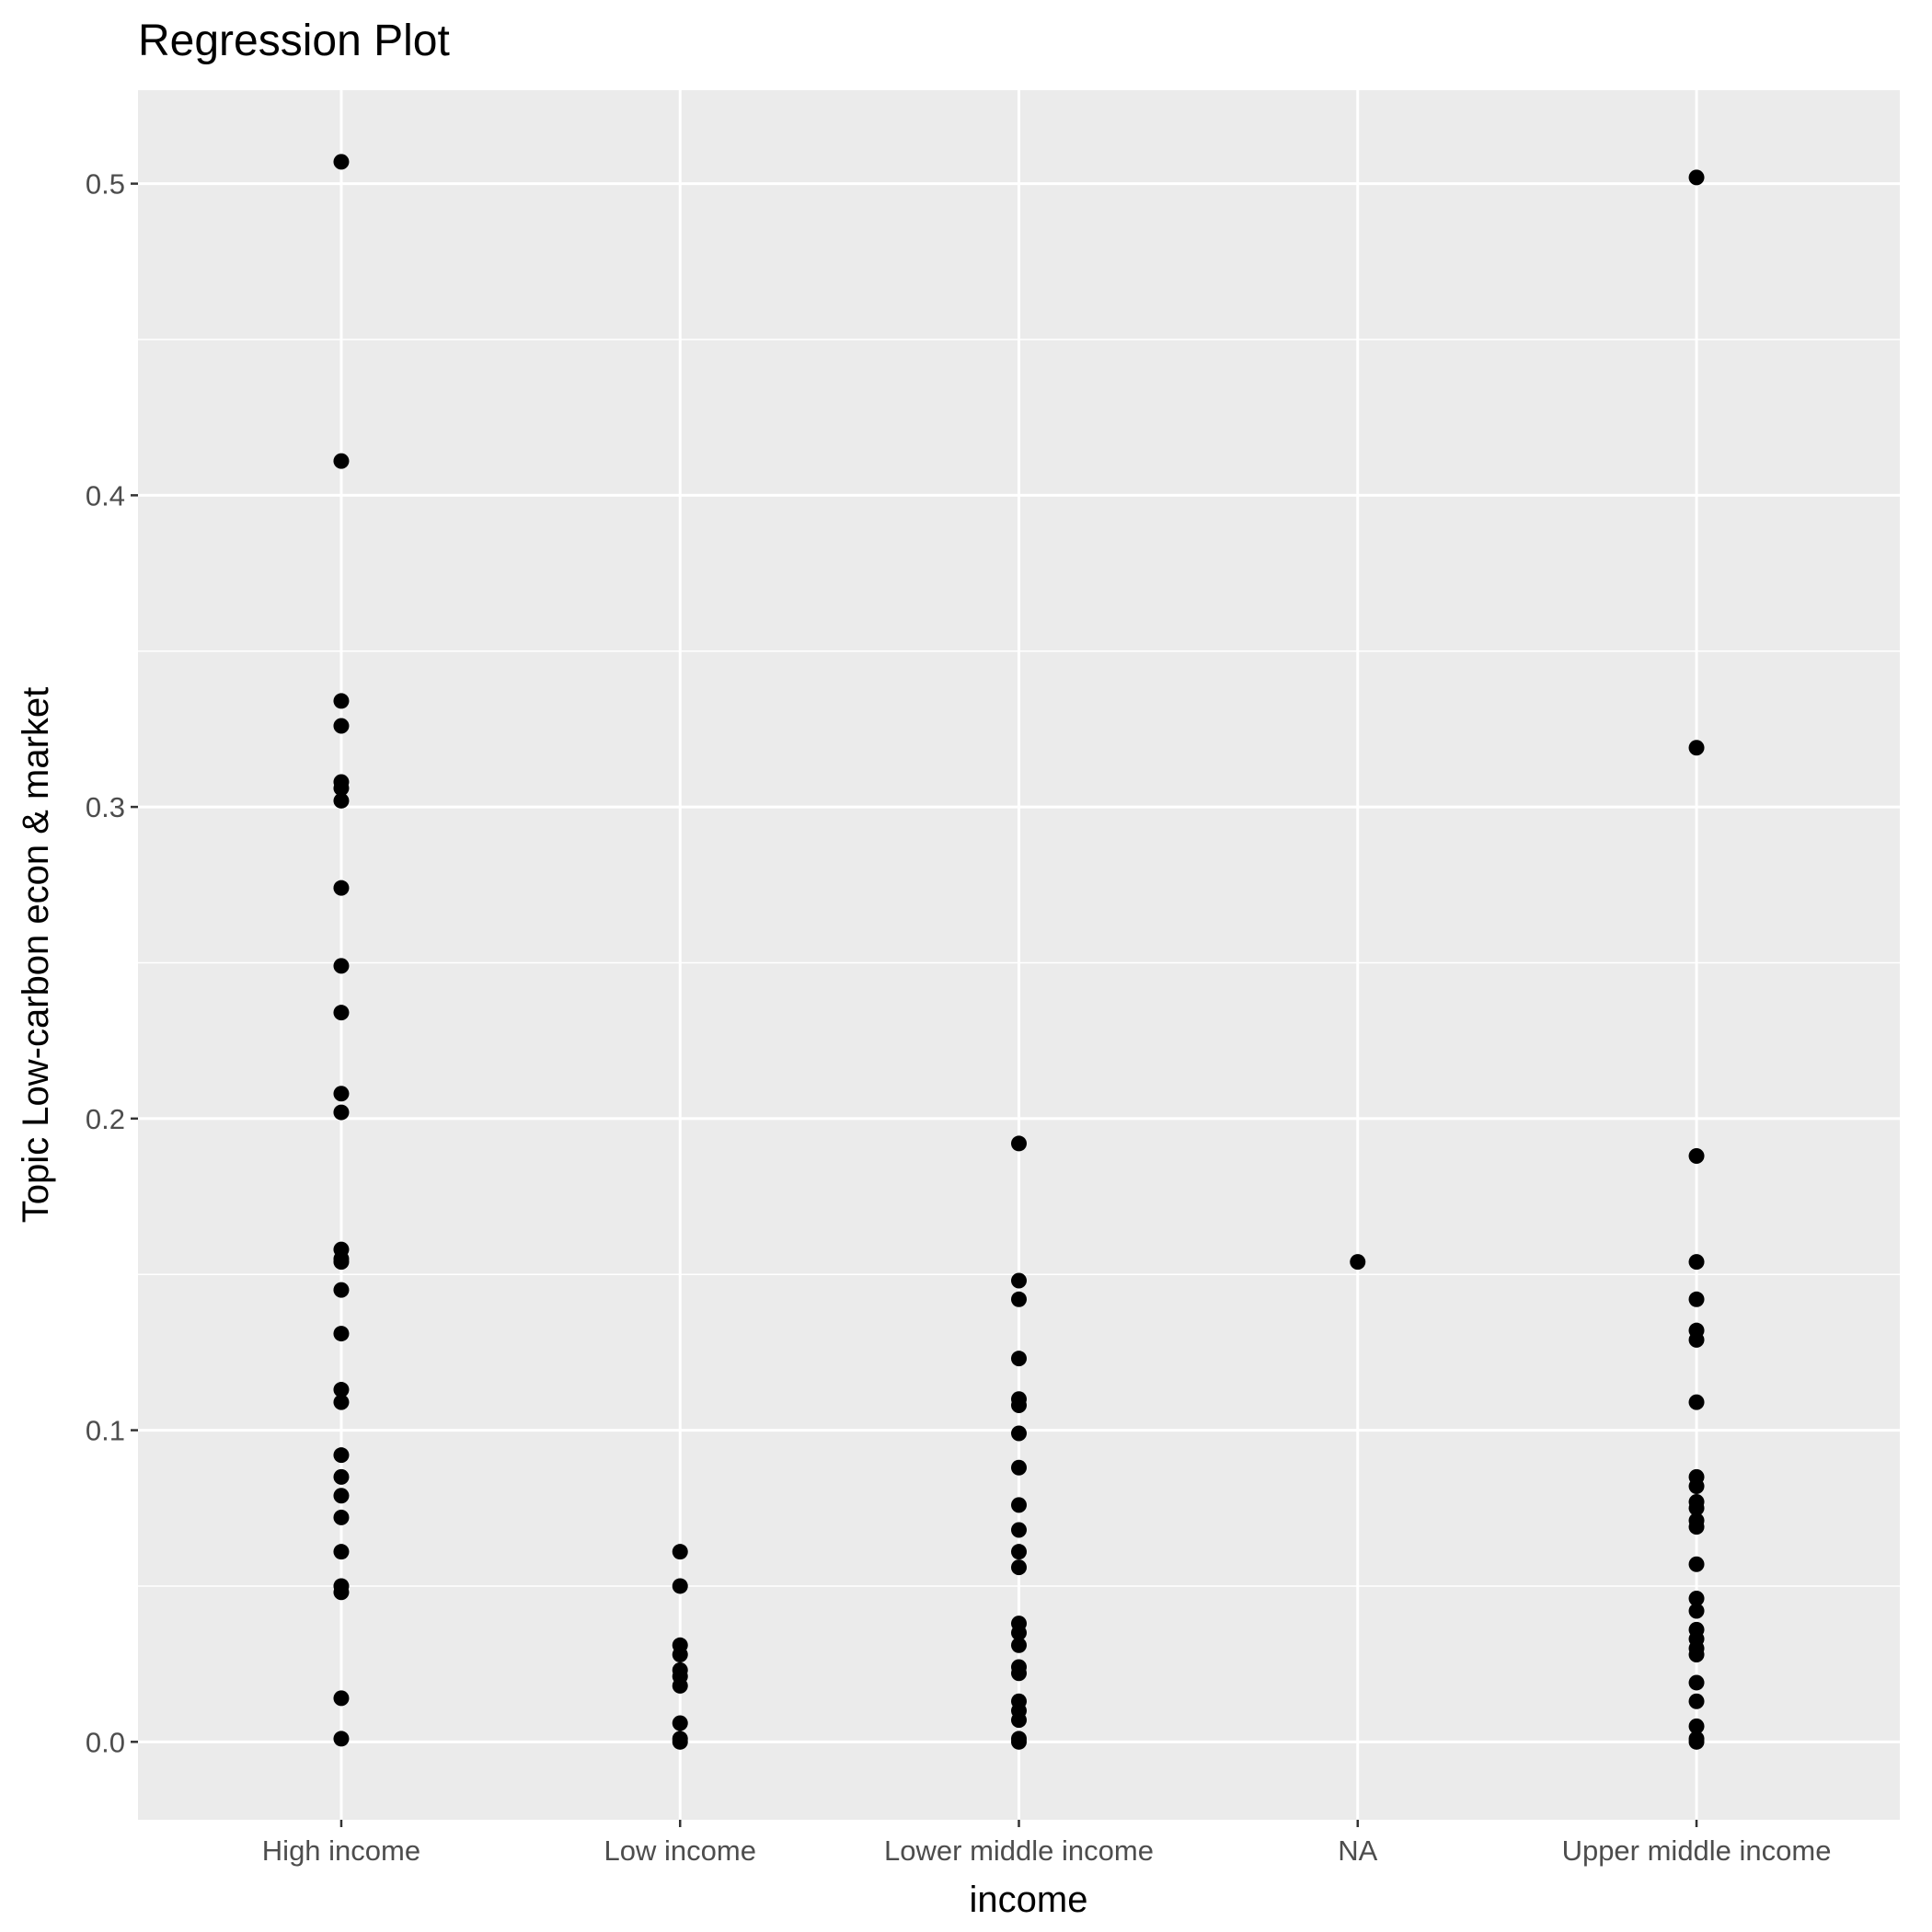 The height and width of the screenshot is (1932, 1932). Describe the element at coordinates (105, 495) in the screenshot. I see `y-tick-label: 0.4` at that location.